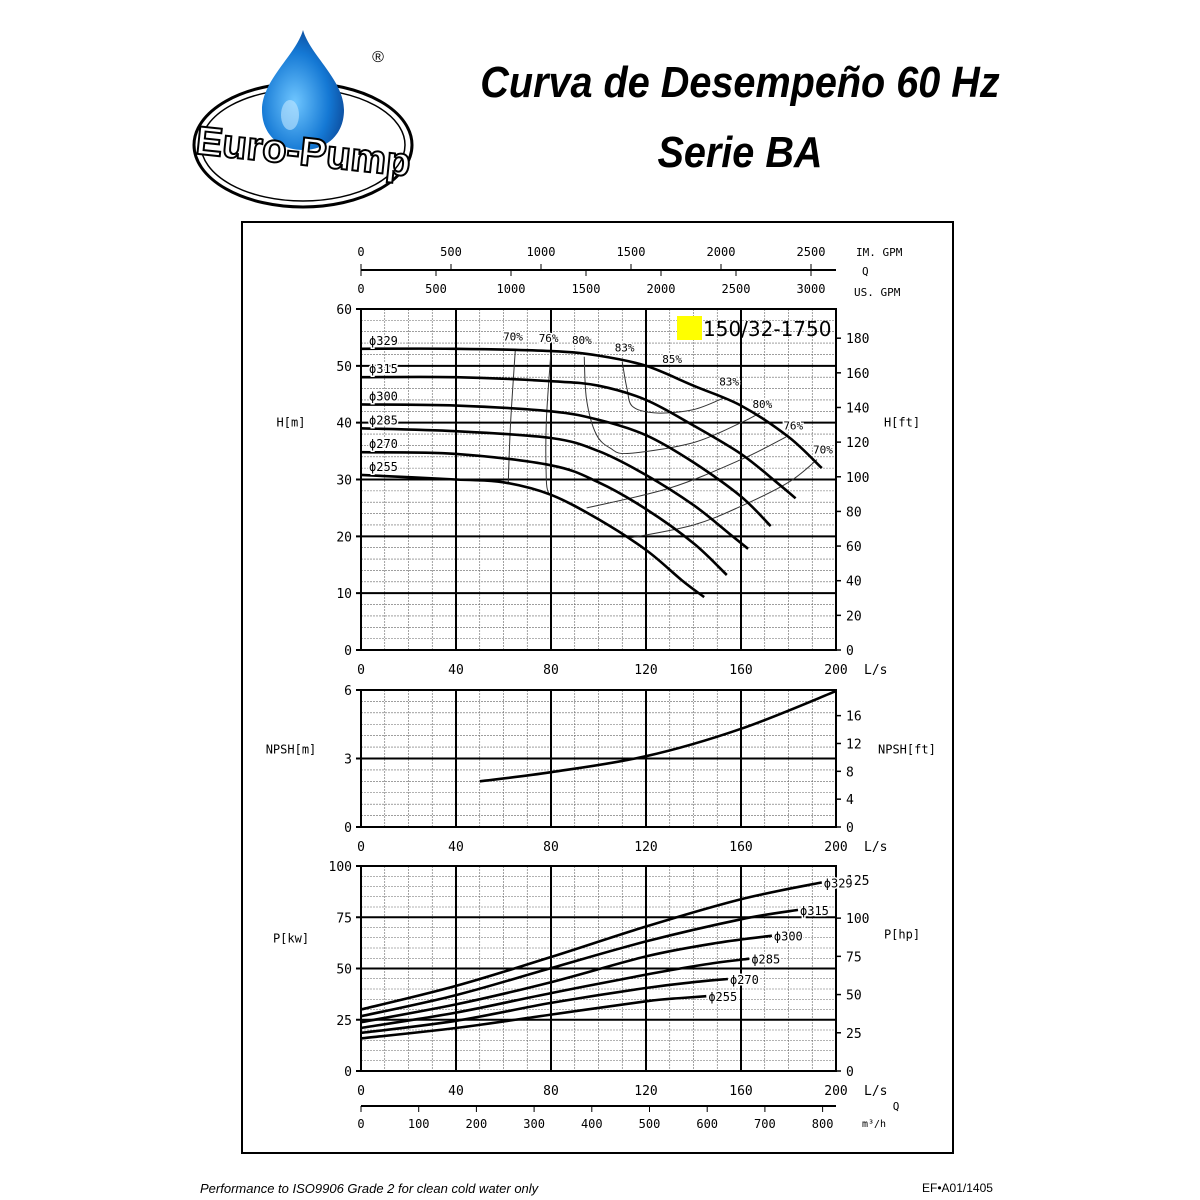  What do you see at coordinates (344, 1021) in the screenshot?
I see `y-tick-label: 25` at bounding box center [344, 1021].